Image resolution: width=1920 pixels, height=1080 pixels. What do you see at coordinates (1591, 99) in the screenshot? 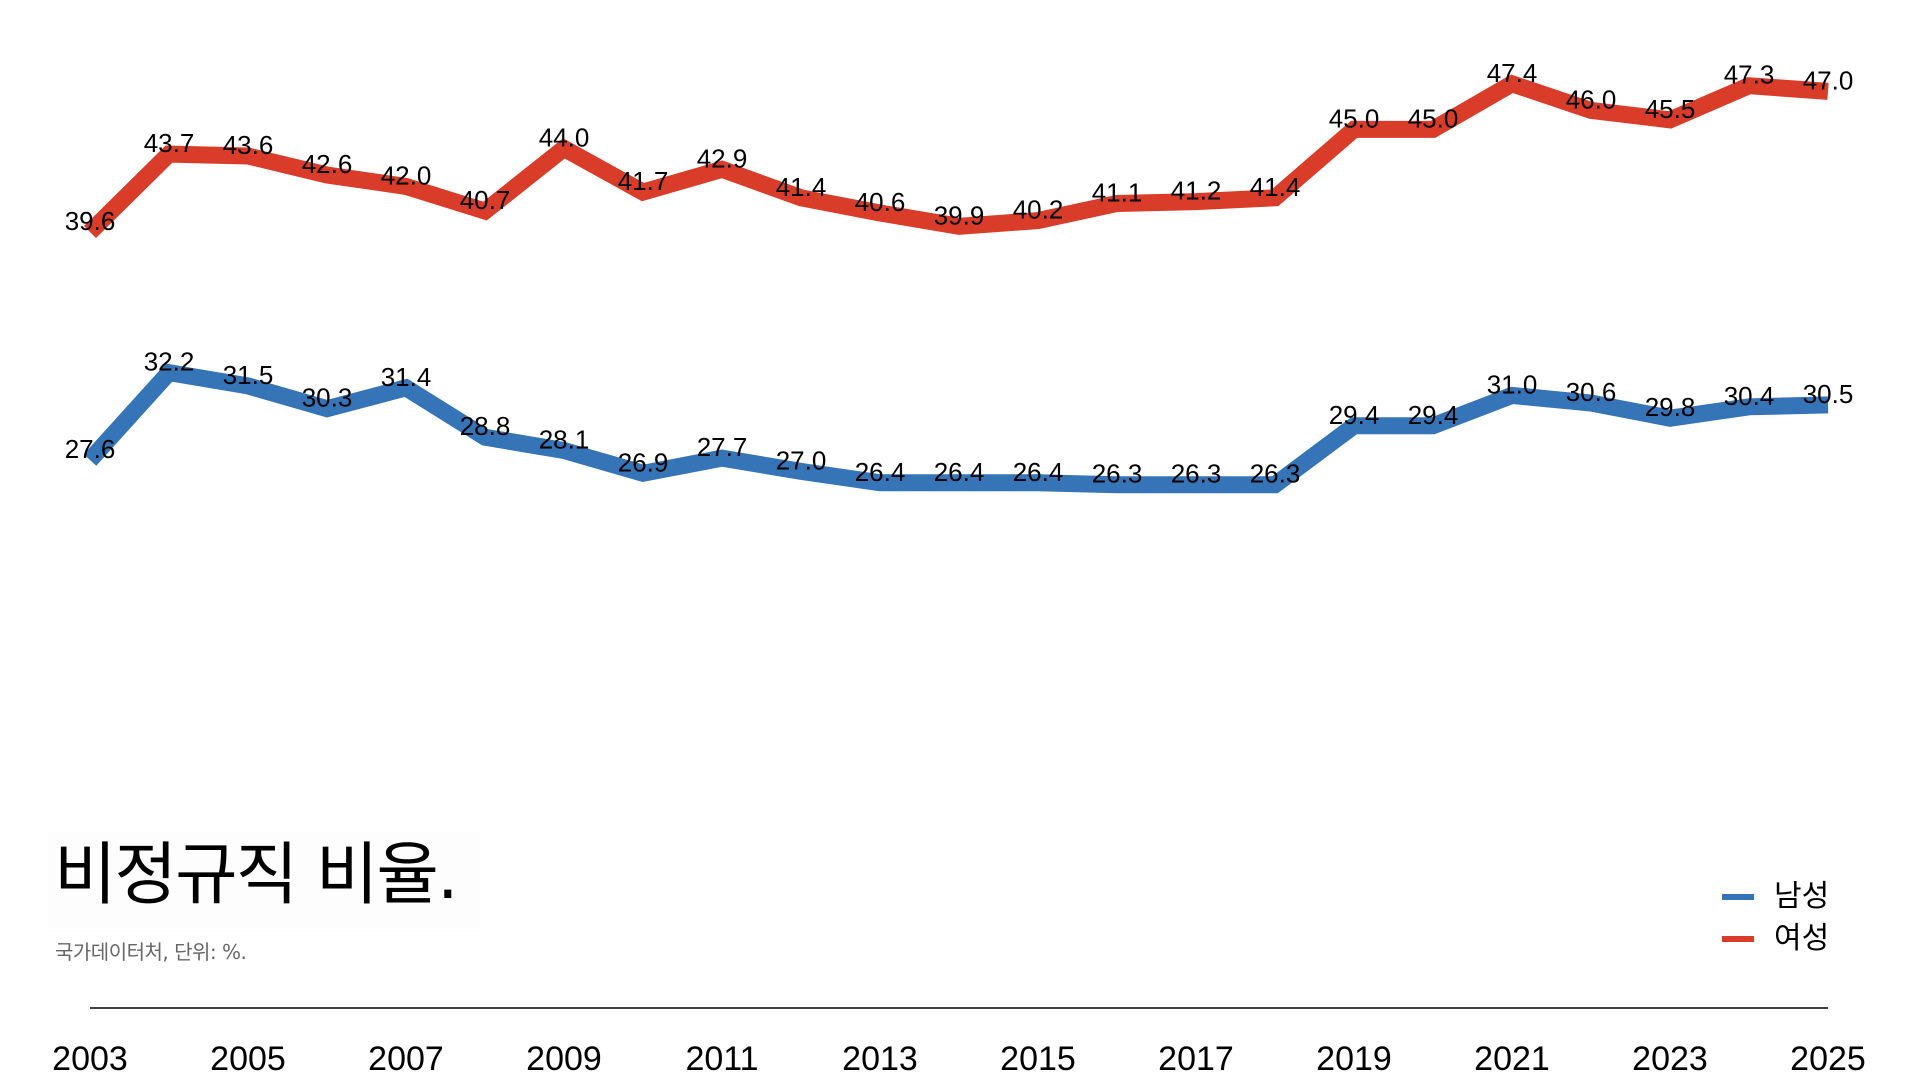
I see `data-label-female-2022: 46.0` at bounding box center [1591, 99].